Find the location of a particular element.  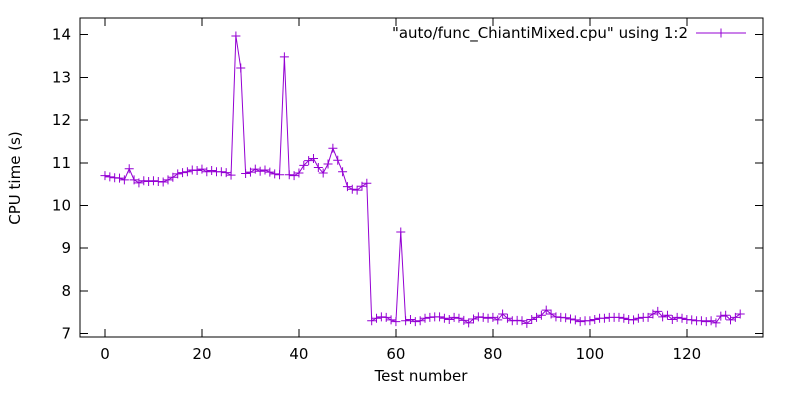

y-tick-label: 12 is located at coordinates (61, 120).